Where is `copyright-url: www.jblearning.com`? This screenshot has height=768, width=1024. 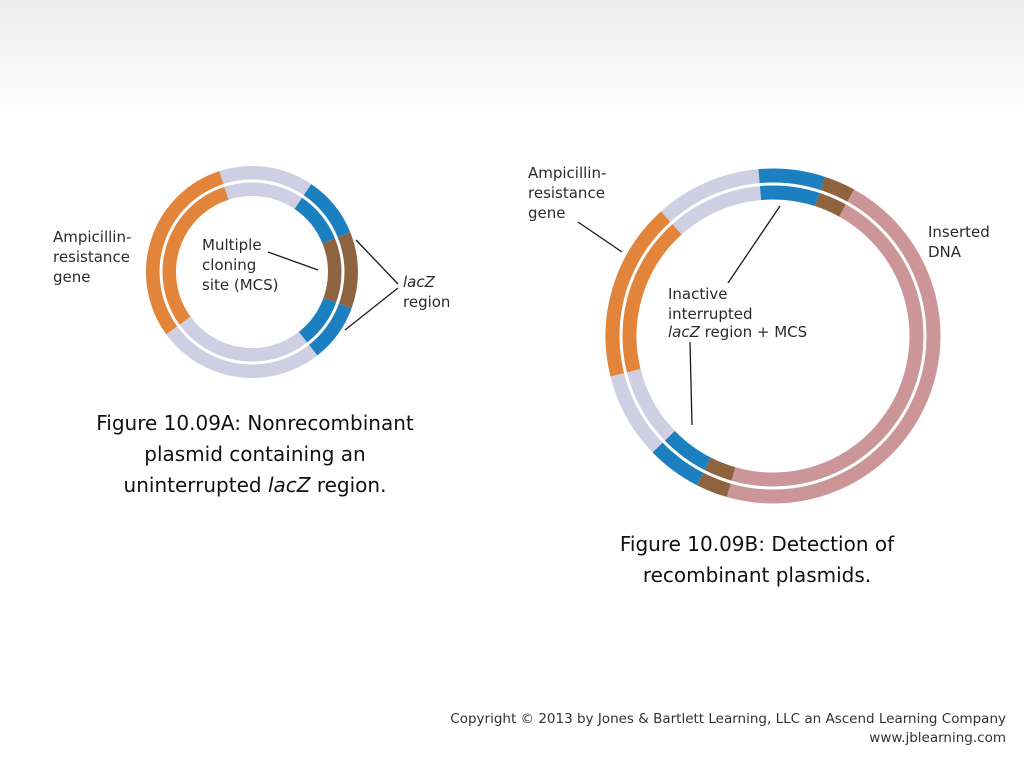
copyright-url: www.jblearning.com is located at coordinates (937, 738).